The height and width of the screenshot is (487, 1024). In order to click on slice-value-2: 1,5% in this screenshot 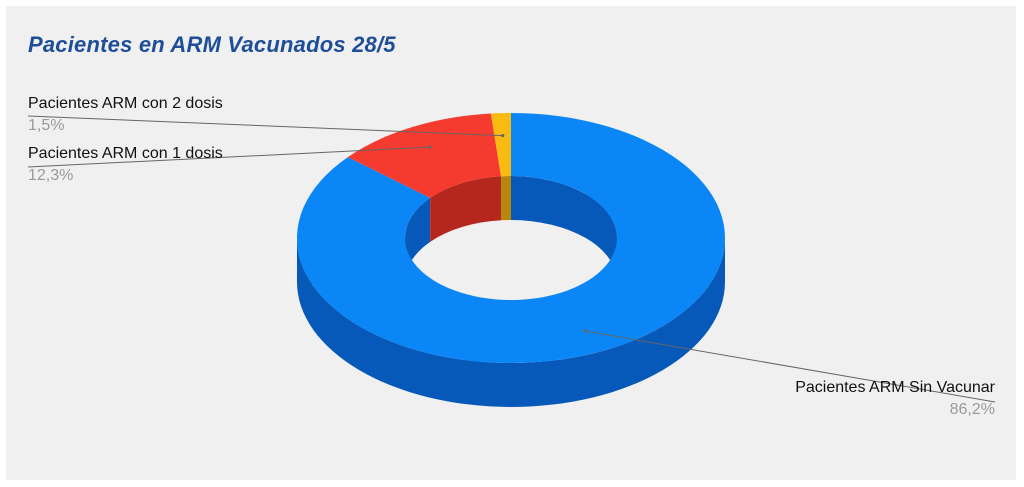, I will do `click(46, 125)`.